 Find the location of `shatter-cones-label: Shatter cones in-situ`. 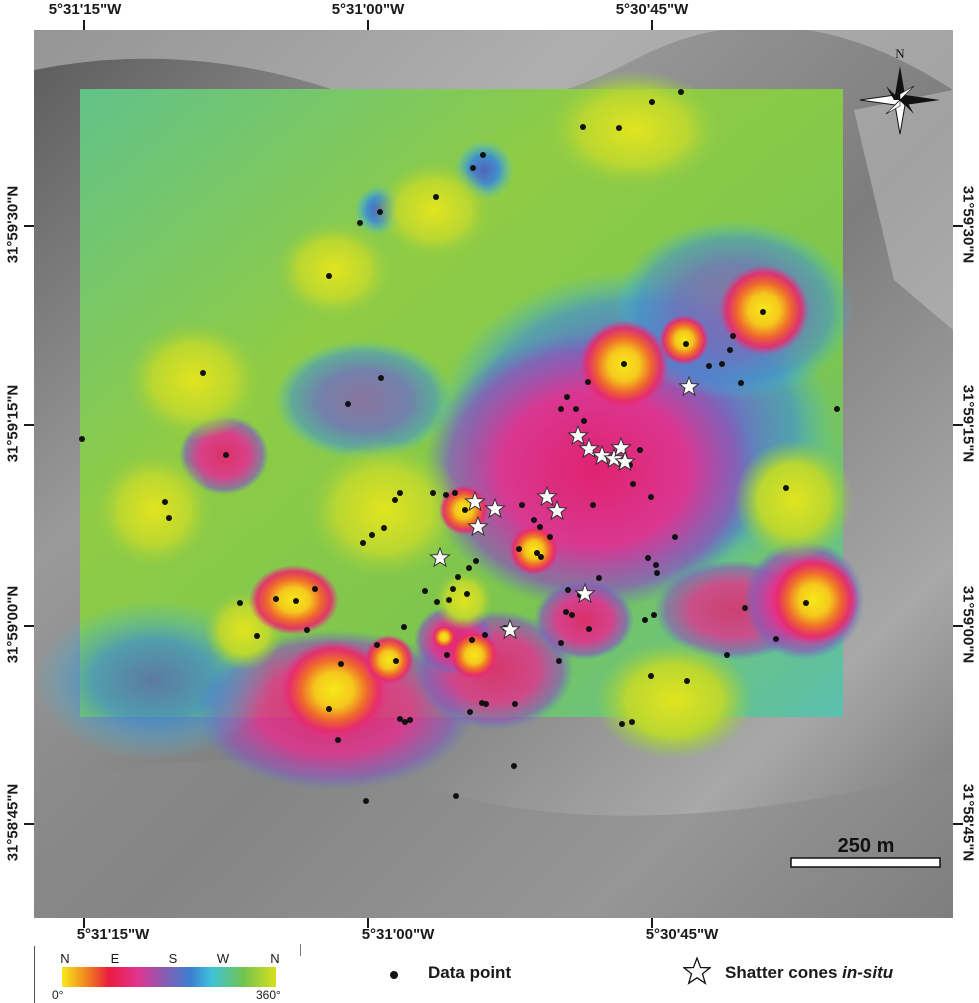

shatter-cones-label: Shatter cones in-situ is located at coordinates (809, 973).